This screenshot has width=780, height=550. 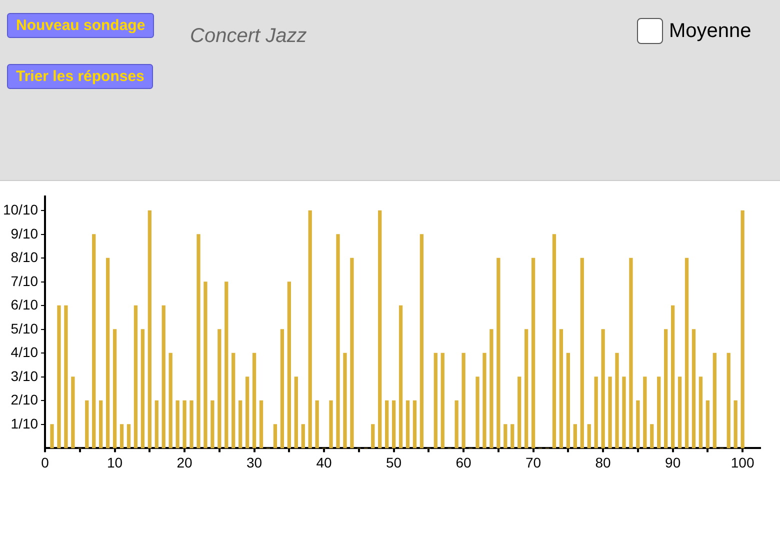 I want to click on x-tick-label: 100, so click(x=742, y=462).